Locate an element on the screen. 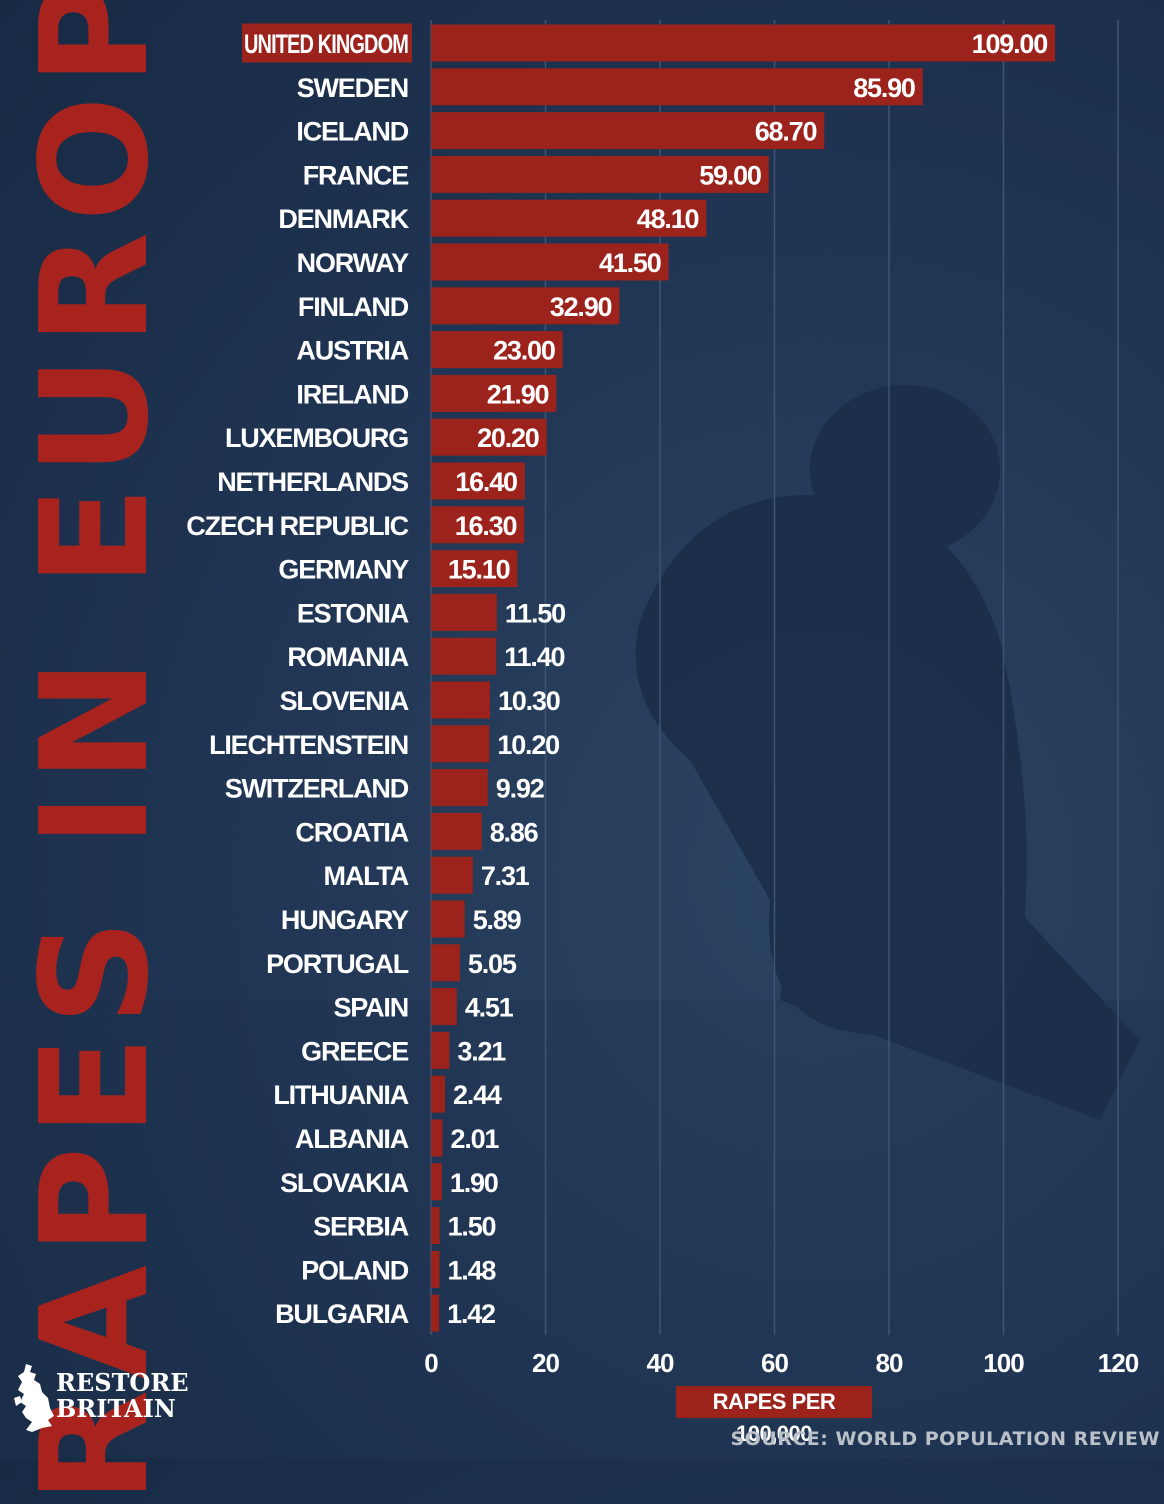 The height and width of the screenshot is (1504, 1164). value-label: 9.92 is located at coordinates (520, 789).